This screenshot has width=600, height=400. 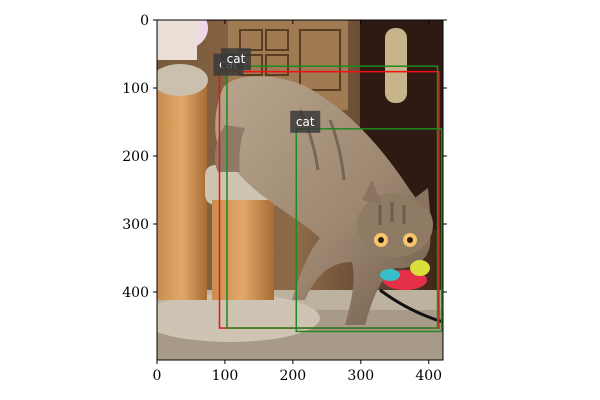 I want to click on x-tick-label: 200, so click(x=292, y=376).